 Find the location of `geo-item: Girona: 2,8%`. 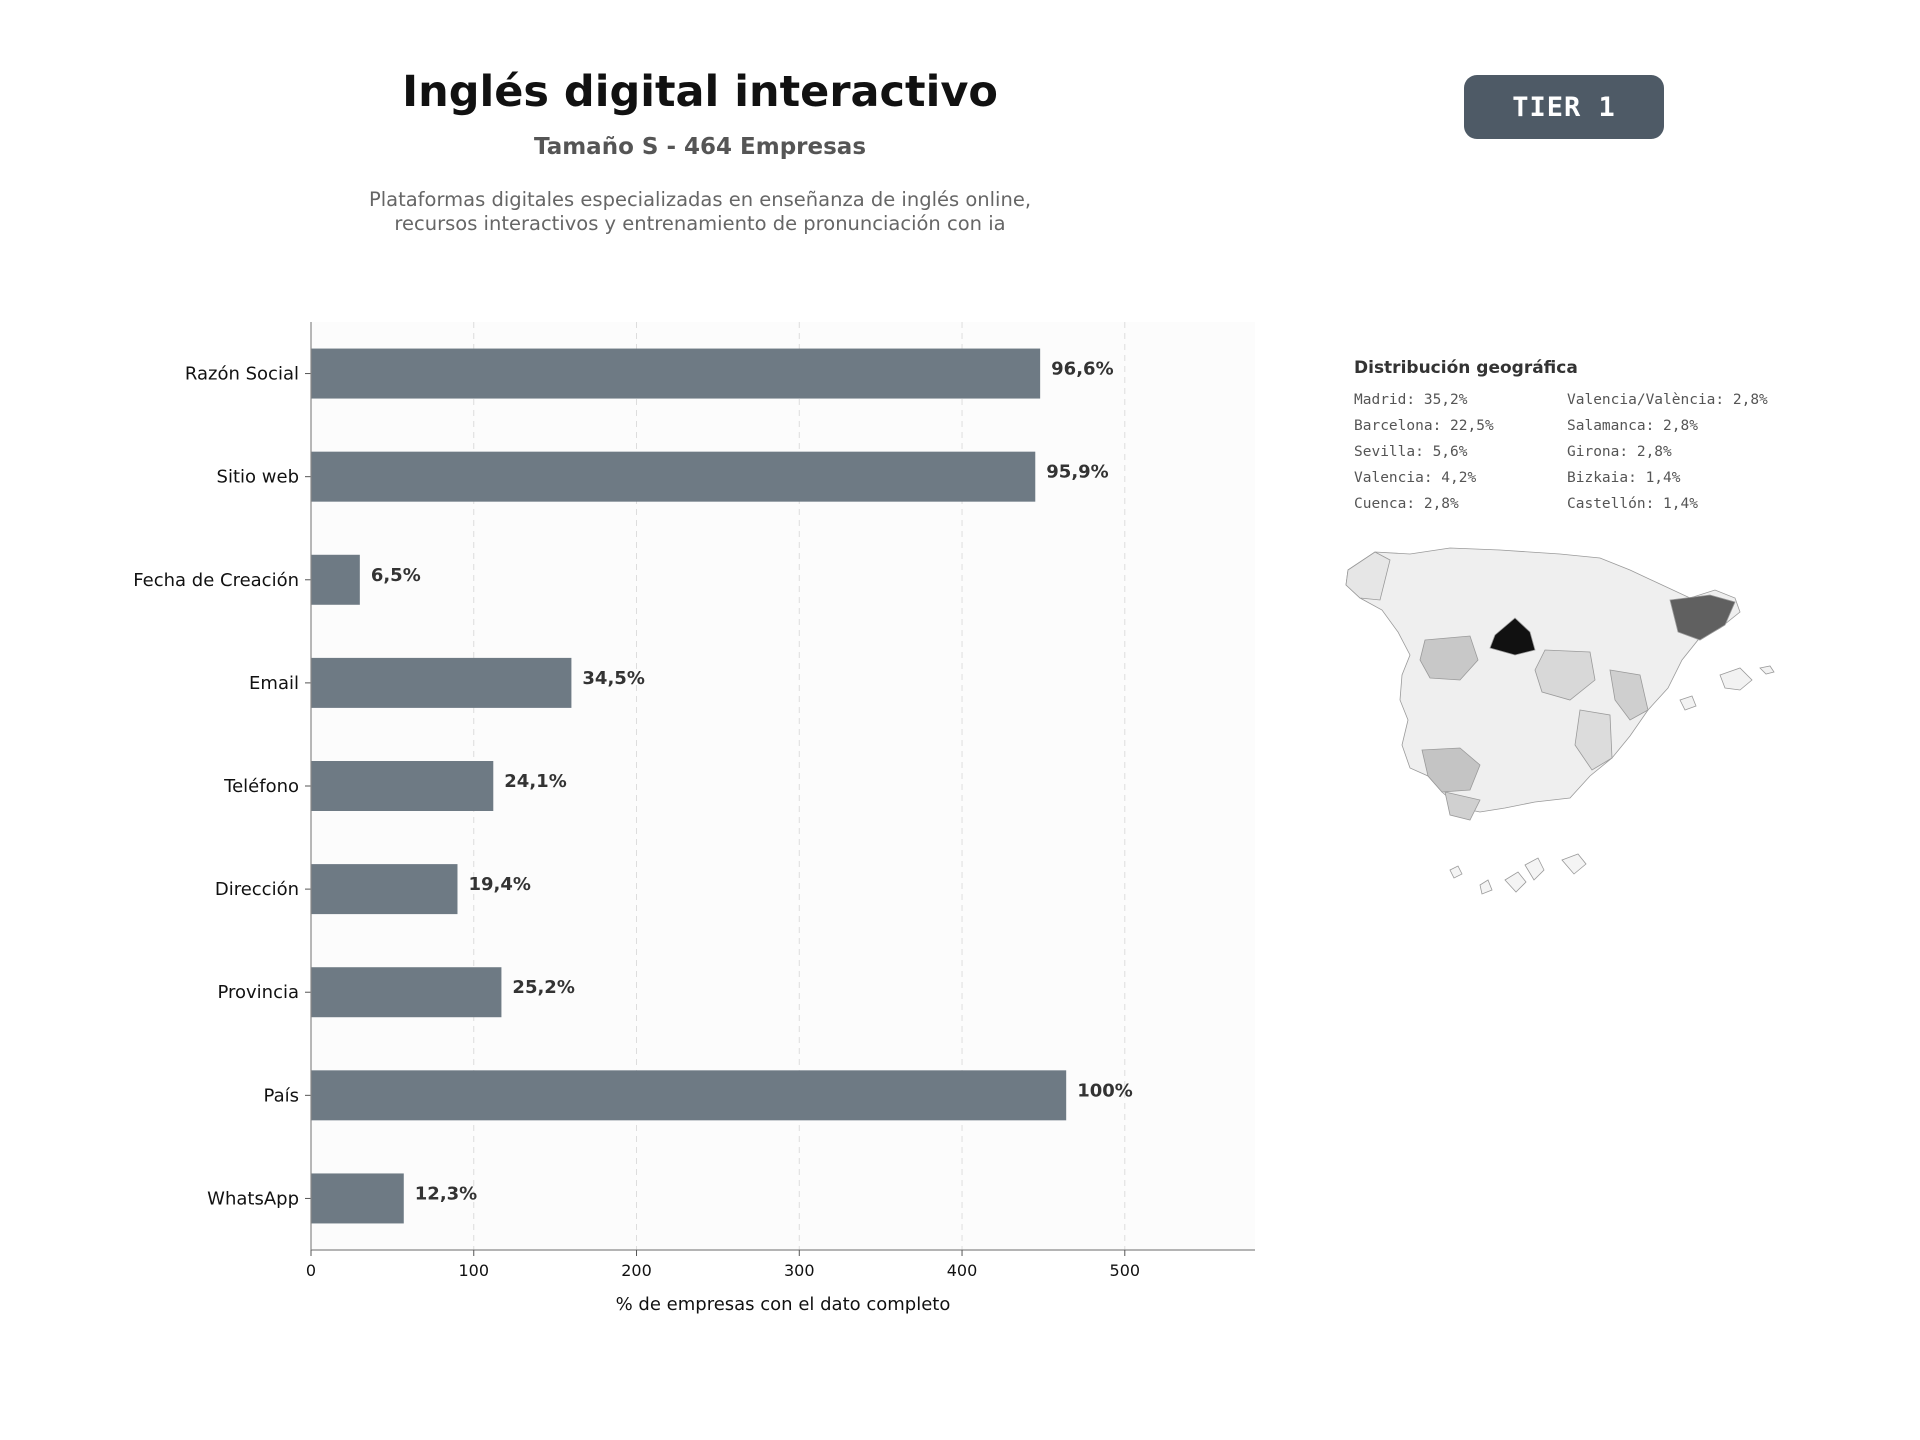

geo-item: Girona: 2,8% is located at coordinates (1619, 452).